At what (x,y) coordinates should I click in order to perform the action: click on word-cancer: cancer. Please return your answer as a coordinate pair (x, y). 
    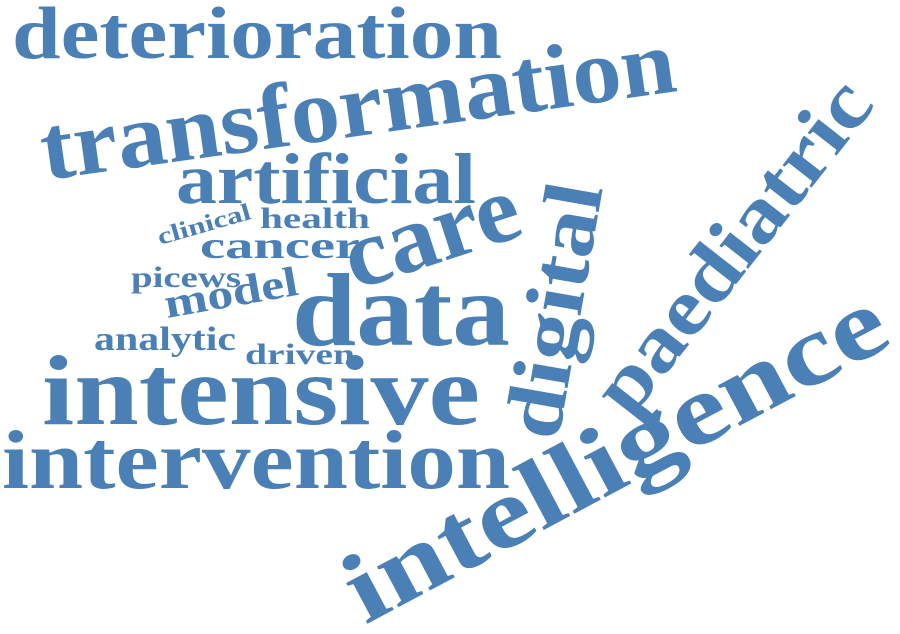
    Looking at the image, I should click on (280, 246).